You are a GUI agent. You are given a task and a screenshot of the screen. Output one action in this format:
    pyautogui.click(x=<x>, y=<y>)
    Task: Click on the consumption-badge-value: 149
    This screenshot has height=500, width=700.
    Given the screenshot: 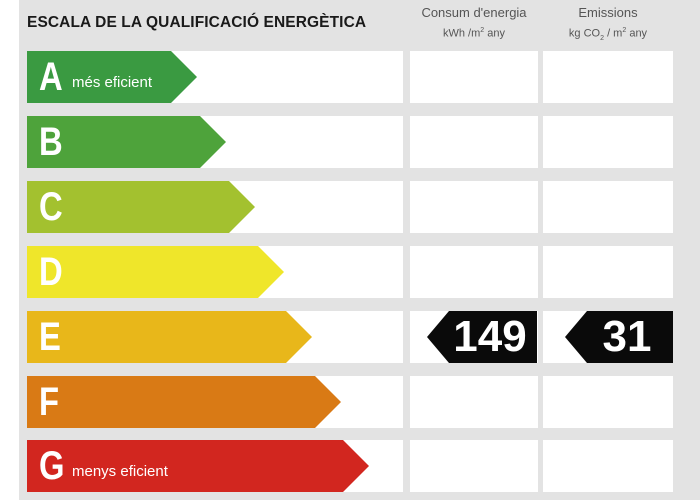 What is the action you would take?
    pyautogui.click(x=490, y=336)
    